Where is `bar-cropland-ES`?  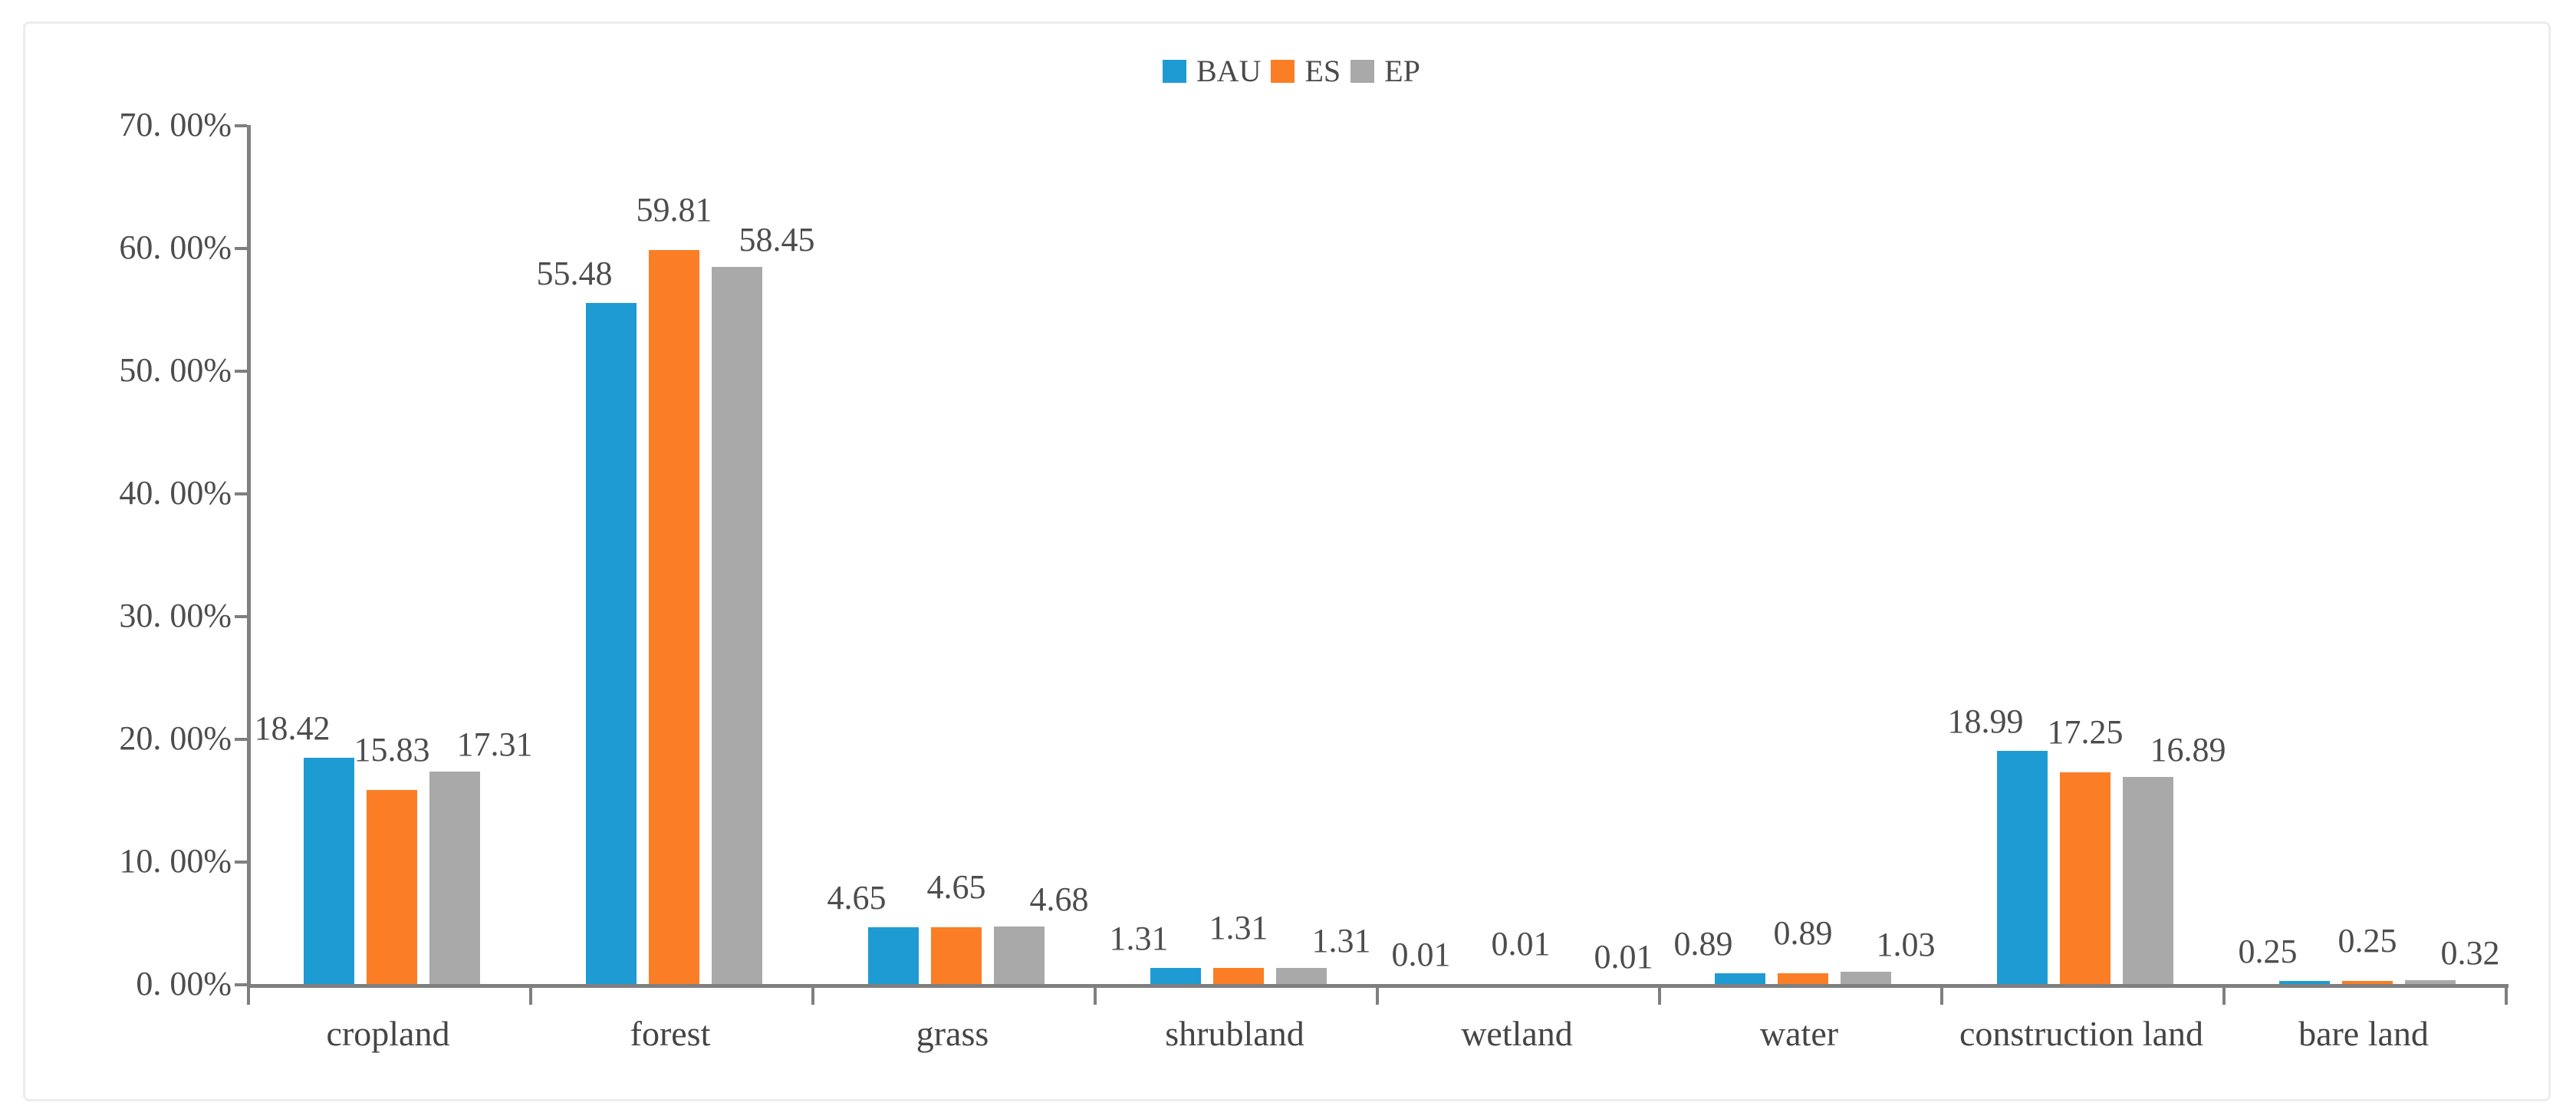
bar-cropland-ES is located at coordinates (392, 887).